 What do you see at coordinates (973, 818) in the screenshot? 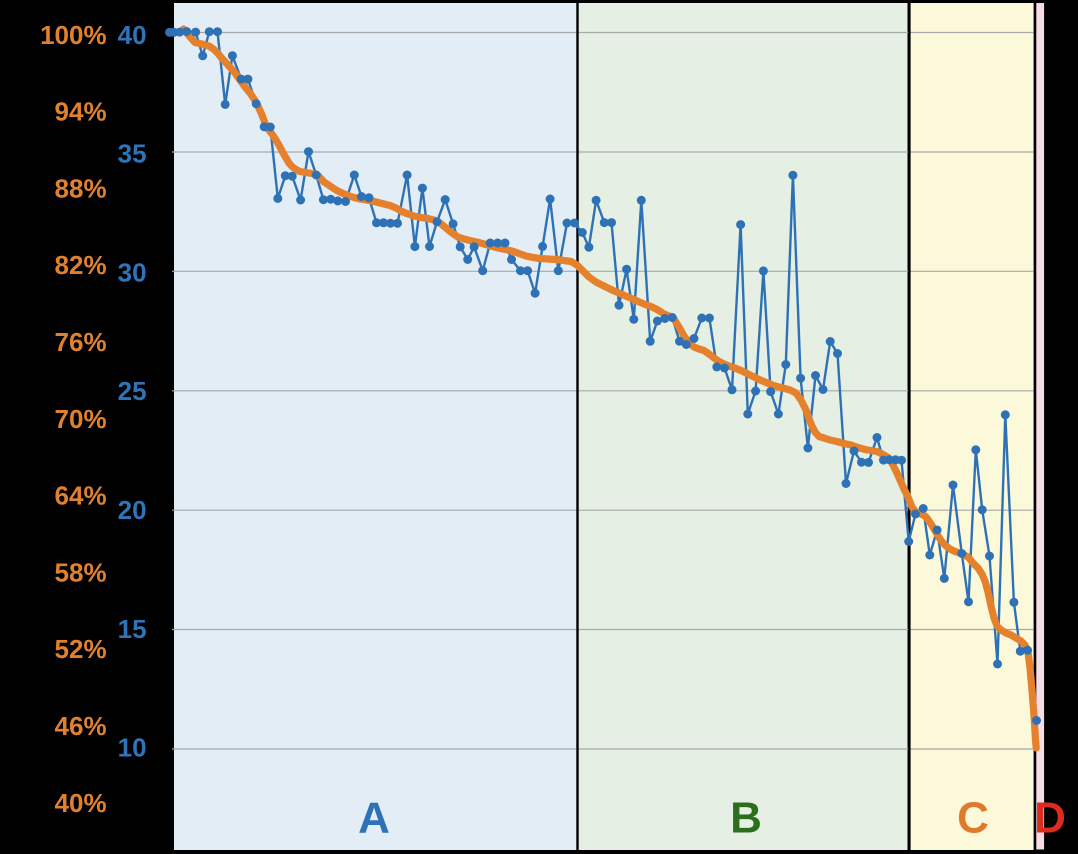
I see `svg-text: C` at bounding box center [973, 818].